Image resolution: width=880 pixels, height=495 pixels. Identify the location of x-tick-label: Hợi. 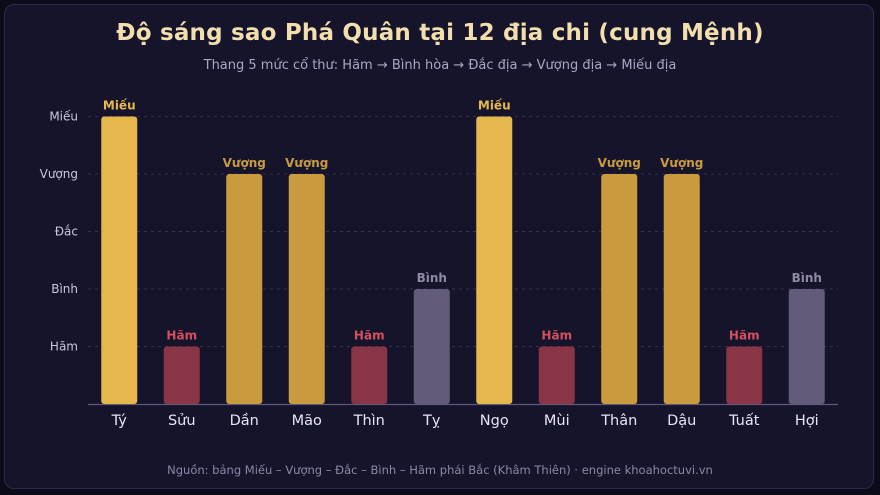
(807, 421).